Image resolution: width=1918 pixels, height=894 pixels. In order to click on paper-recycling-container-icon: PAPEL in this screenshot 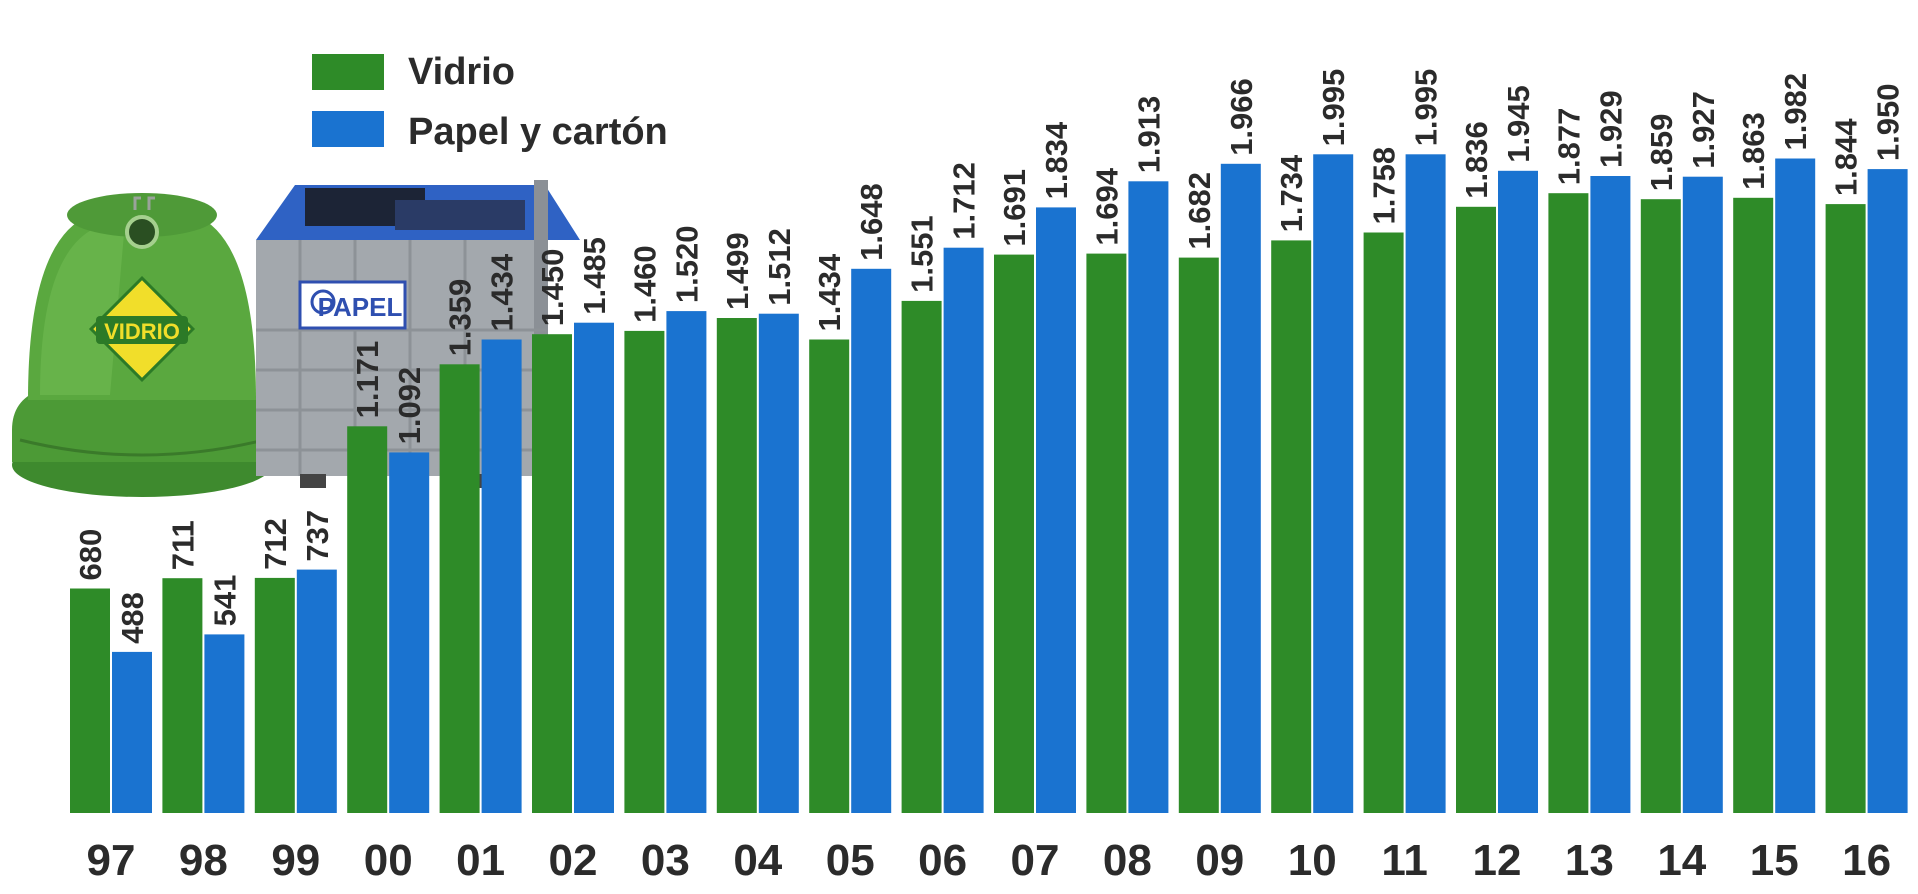, I will do `click(418, 334)`.